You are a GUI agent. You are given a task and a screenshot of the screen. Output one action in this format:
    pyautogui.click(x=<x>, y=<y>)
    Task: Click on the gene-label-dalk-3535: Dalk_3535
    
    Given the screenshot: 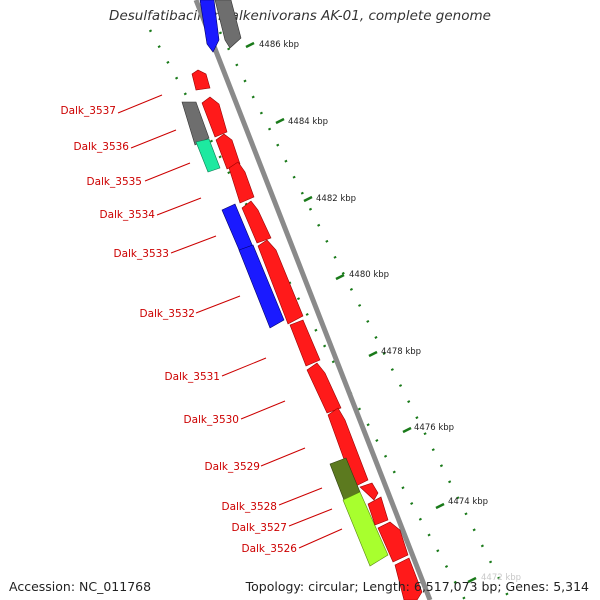 What is the action you would take?
    pyautogui.click(x=139, y=175)
    